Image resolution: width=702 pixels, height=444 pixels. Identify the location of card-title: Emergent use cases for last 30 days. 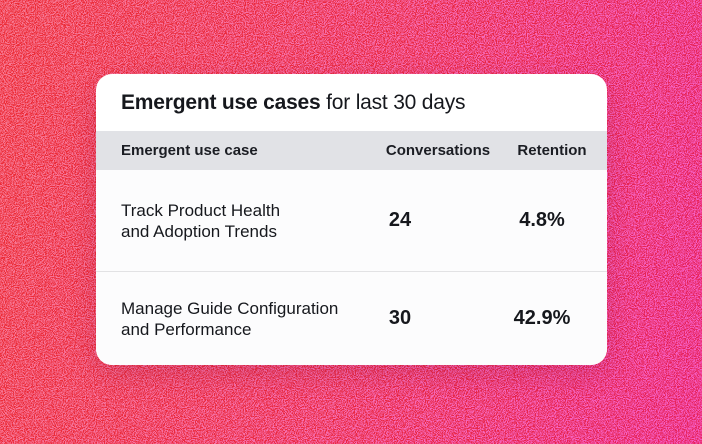
(351, 102).